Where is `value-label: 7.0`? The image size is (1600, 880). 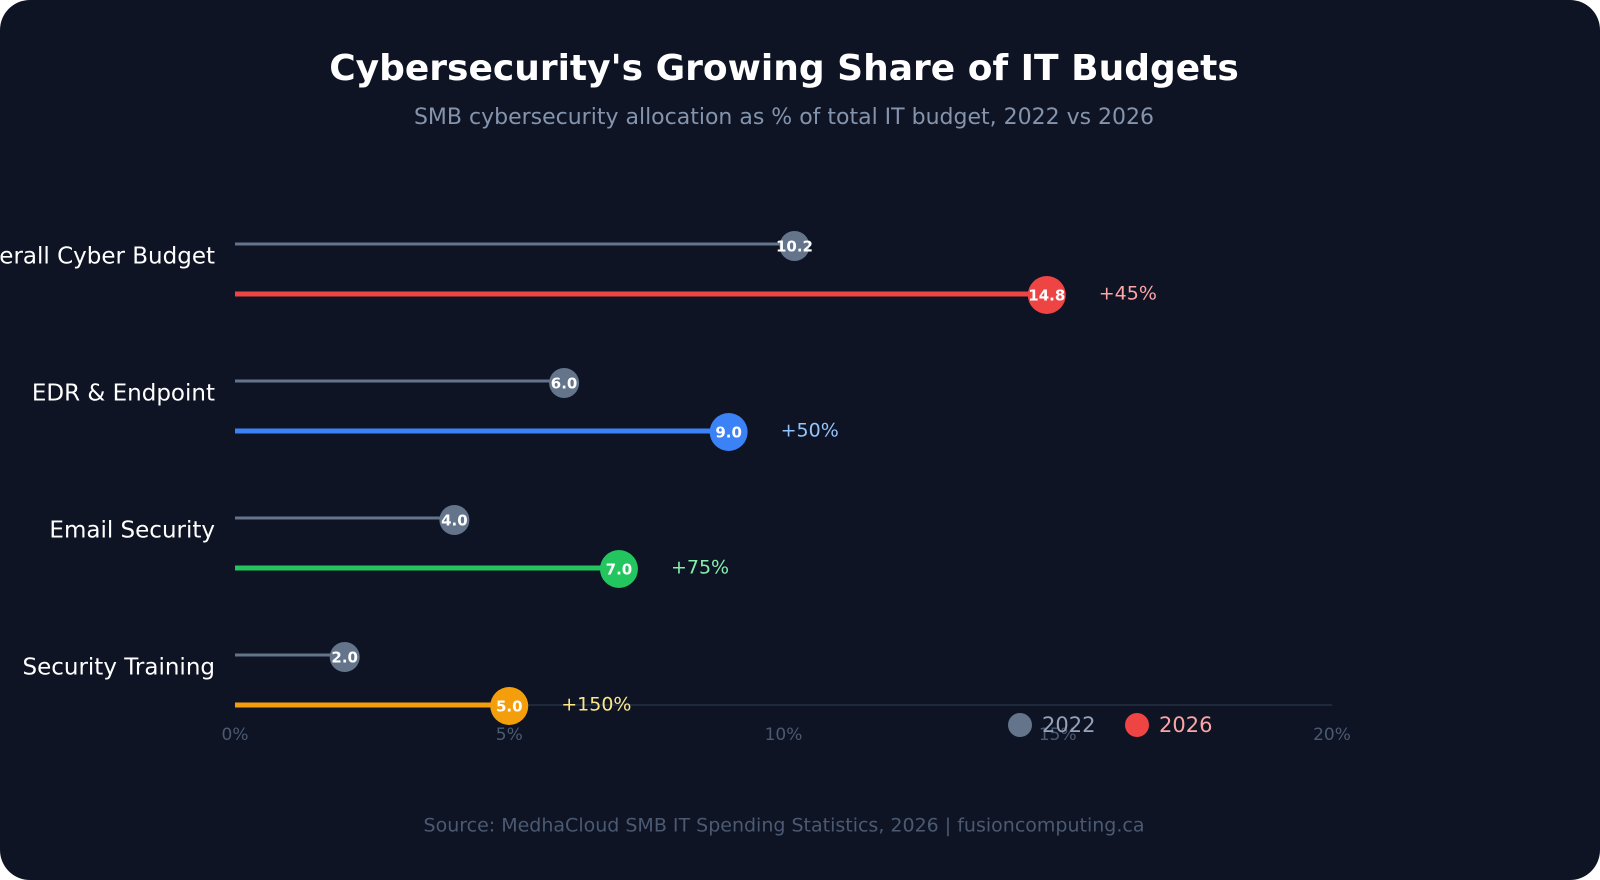 value-label: 7.0 is located at coordinates (619, 570).